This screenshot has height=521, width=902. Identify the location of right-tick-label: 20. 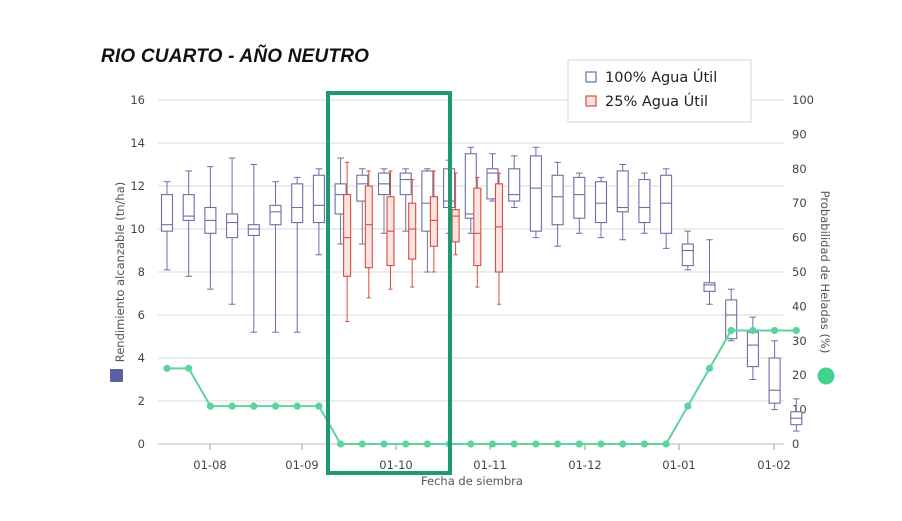
(799, 375).